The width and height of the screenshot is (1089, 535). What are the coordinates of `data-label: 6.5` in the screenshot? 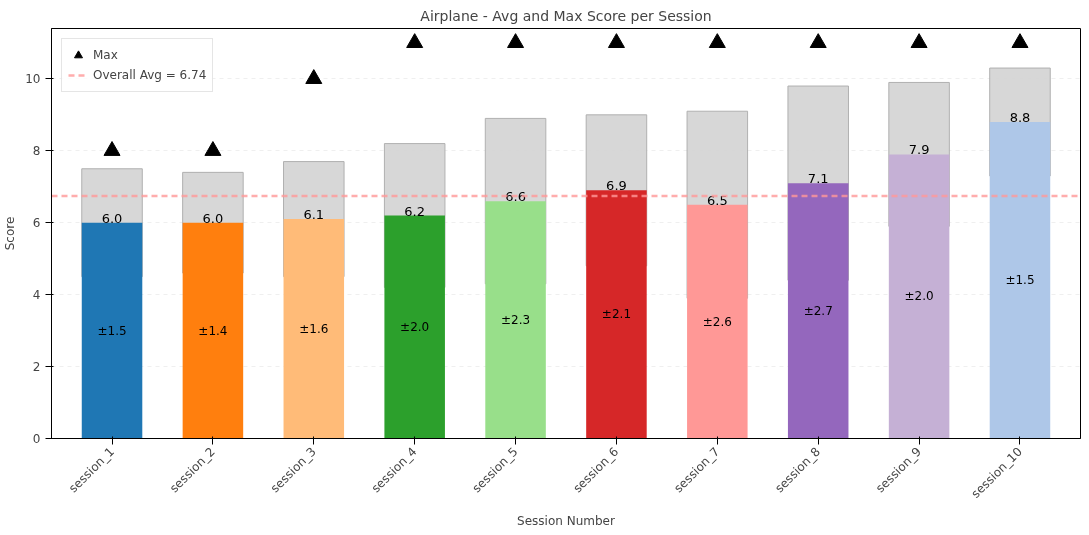 It's located at (717, 200).